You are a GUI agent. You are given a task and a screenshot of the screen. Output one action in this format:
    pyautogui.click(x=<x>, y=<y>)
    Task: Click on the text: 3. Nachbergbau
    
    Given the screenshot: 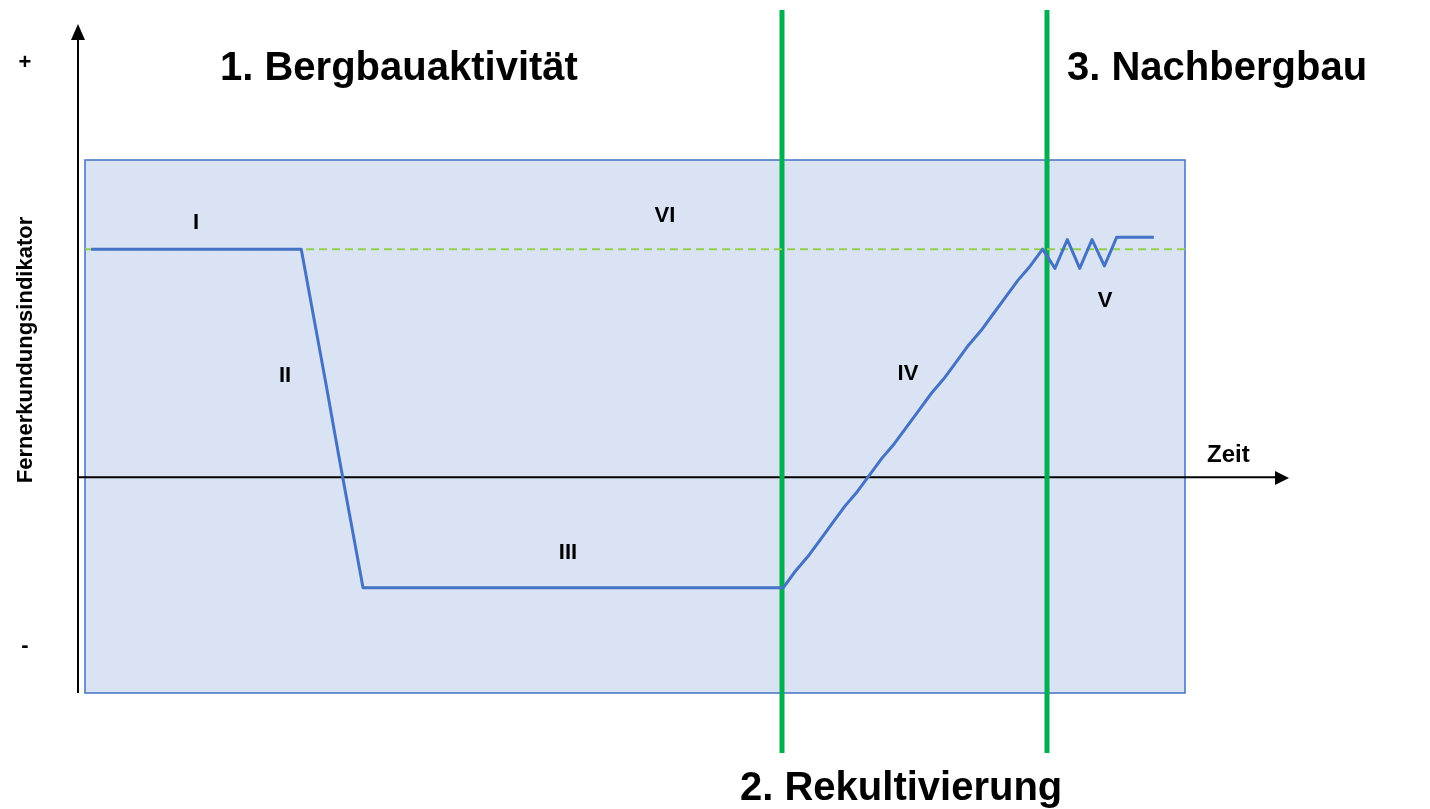 What is the action you would take?
    pyautogui.click(x=1217, y=66)
    